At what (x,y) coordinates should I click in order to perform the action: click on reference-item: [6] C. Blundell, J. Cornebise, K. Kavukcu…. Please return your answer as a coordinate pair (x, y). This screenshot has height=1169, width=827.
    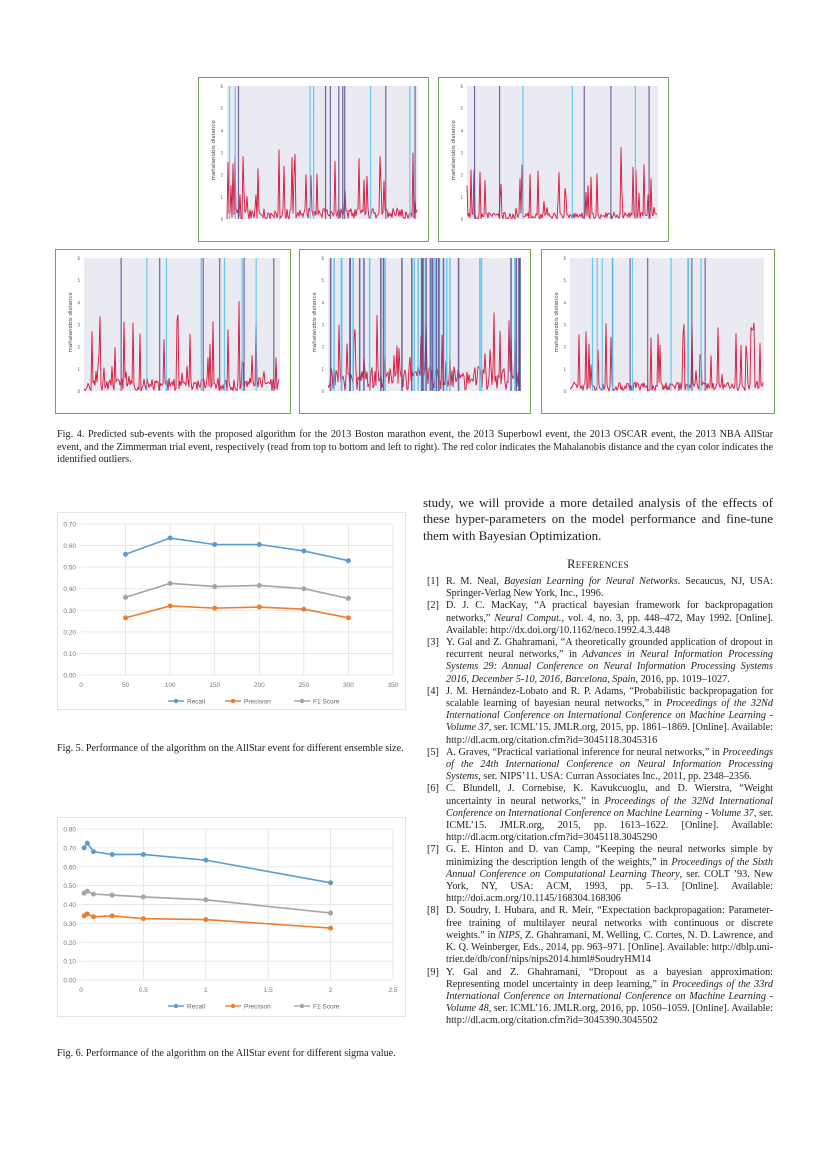
    Looking at the image, I should click on (598, 813).